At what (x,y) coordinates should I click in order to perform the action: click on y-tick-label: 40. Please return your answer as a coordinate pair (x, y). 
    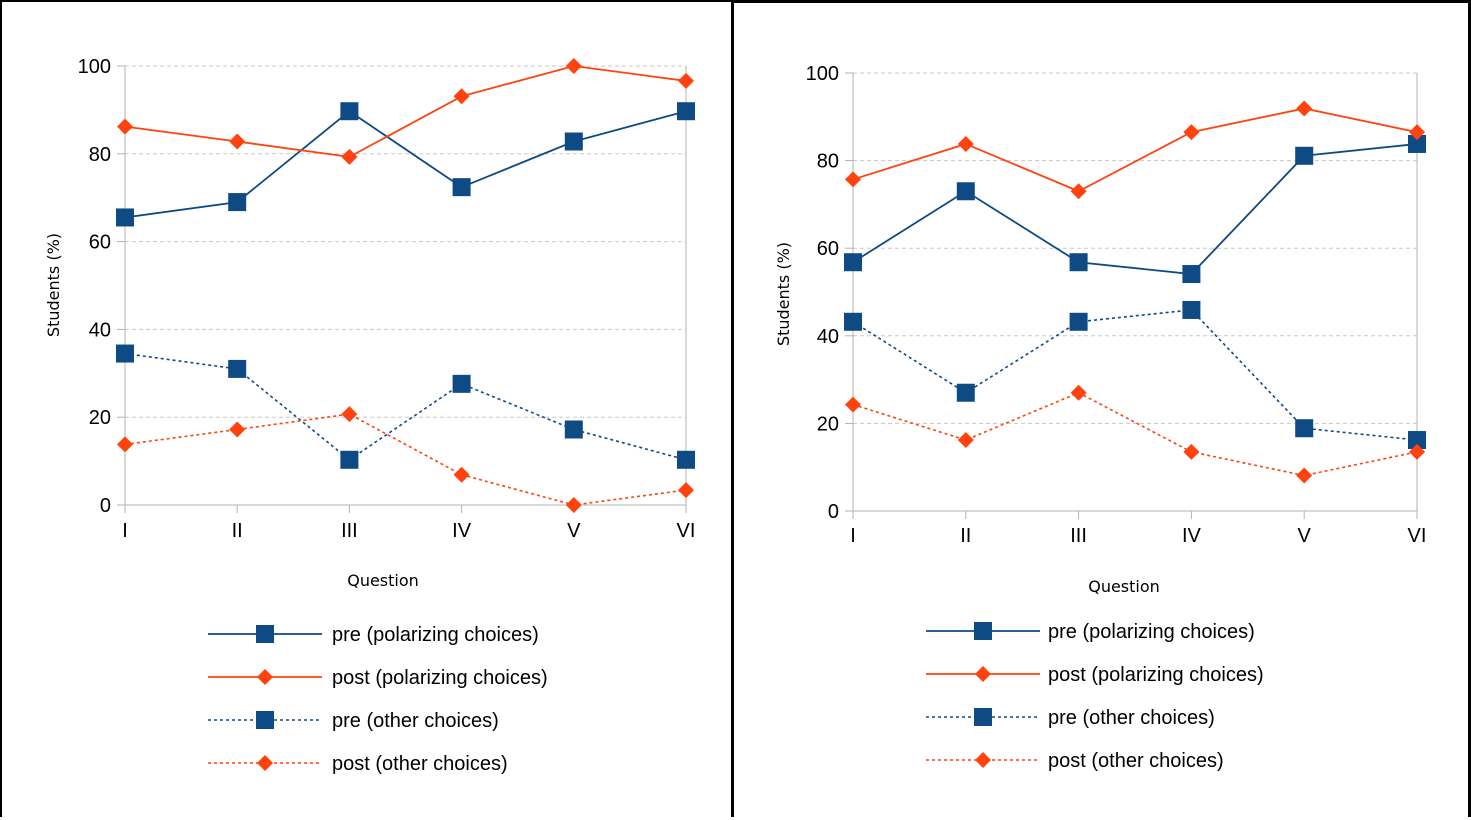
    Looking at the image, I should click on (100, 330).